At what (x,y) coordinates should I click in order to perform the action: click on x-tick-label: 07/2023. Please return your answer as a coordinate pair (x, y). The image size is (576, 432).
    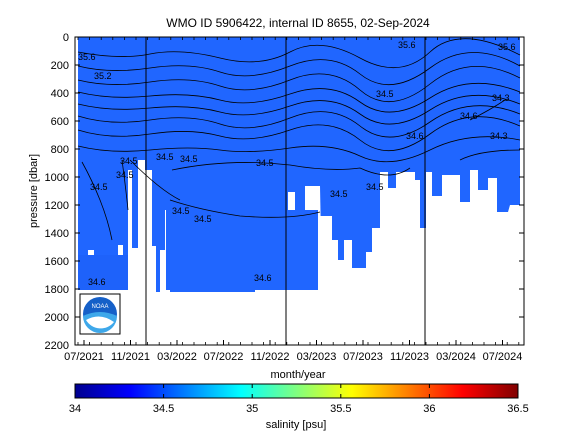
    Looking at the image, I should click on (363, 357).